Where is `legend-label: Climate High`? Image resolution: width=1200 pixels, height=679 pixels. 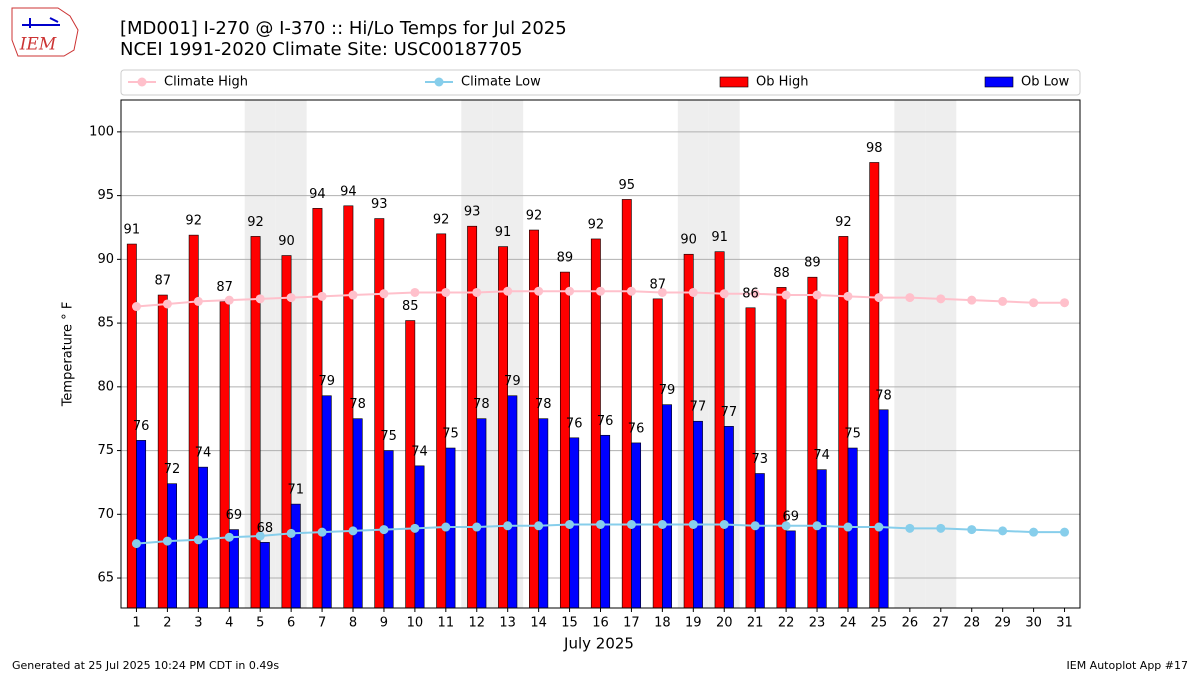 legend-label: Climate High is located at coordinates (206, 82).